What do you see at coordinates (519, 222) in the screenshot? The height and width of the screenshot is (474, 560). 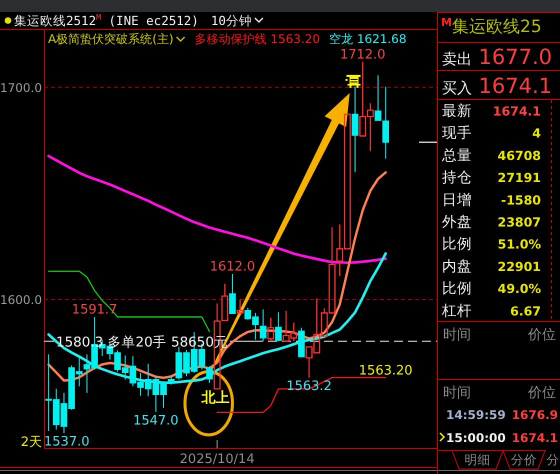 I see `text: 23807` at bounding box center [519, 222].